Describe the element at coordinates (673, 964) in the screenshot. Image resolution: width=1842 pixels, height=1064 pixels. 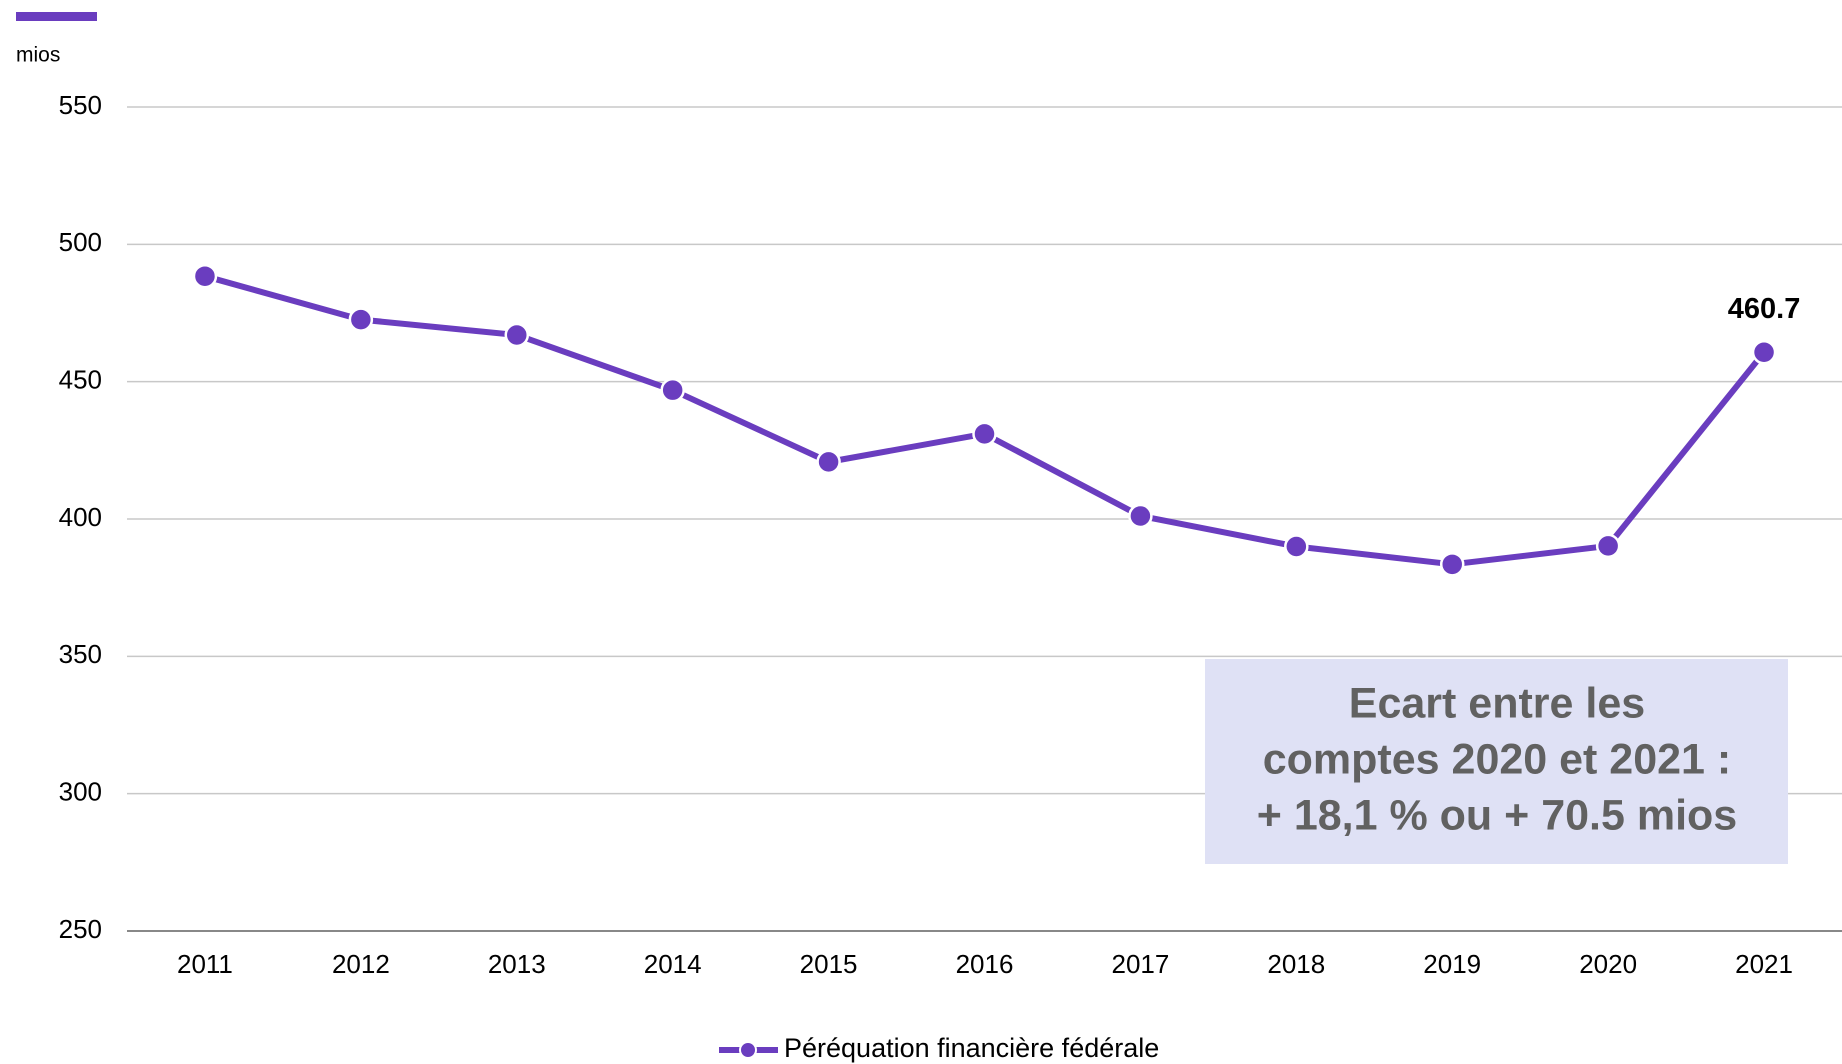
I see `x-tick-label: 2014` at that location.